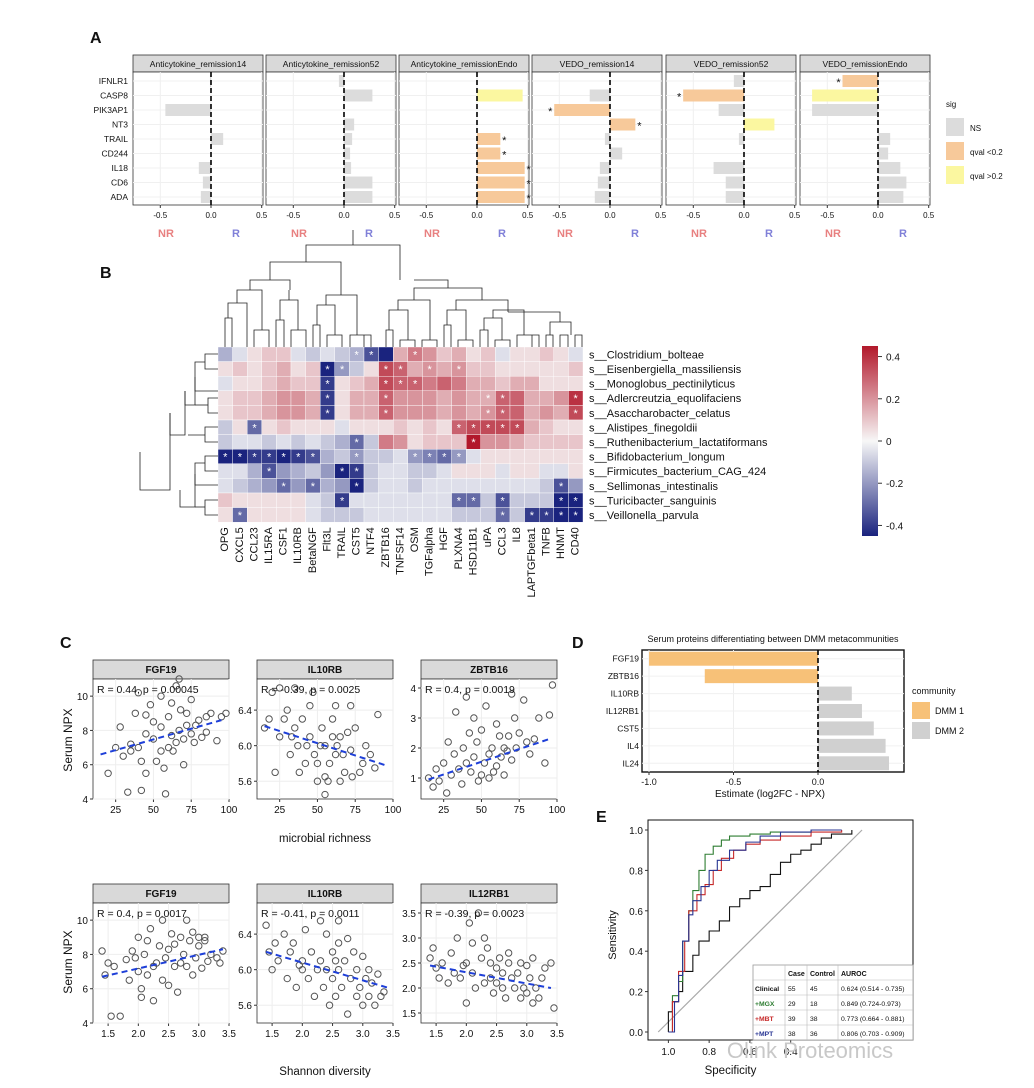 The image size is (1034, 1088). Describe the element at coordinates (310, 914) in the screenshot. I see `correlation-stat: R = -0.41, p = 0.0011` at that location.